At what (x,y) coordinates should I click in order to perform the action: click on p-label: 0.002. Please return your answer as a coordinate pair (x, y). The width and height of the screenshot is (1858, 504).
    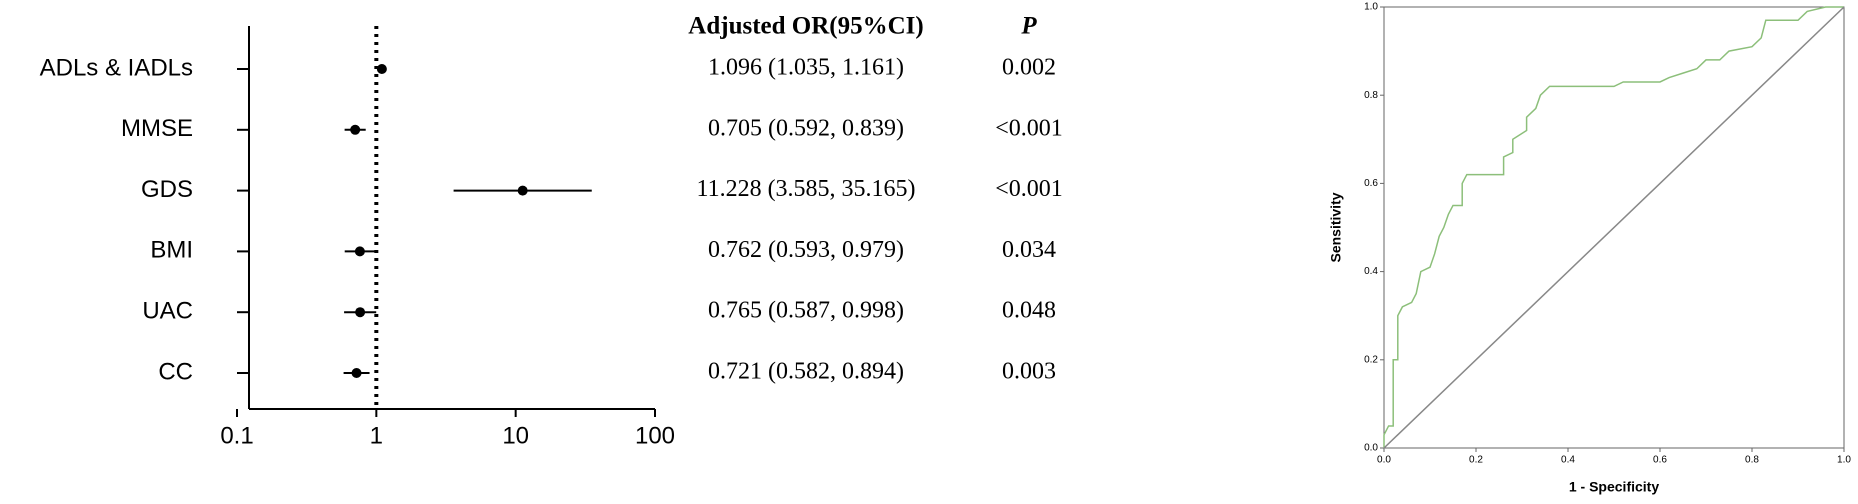
    Looking at the image, I should click on (1029, 68).